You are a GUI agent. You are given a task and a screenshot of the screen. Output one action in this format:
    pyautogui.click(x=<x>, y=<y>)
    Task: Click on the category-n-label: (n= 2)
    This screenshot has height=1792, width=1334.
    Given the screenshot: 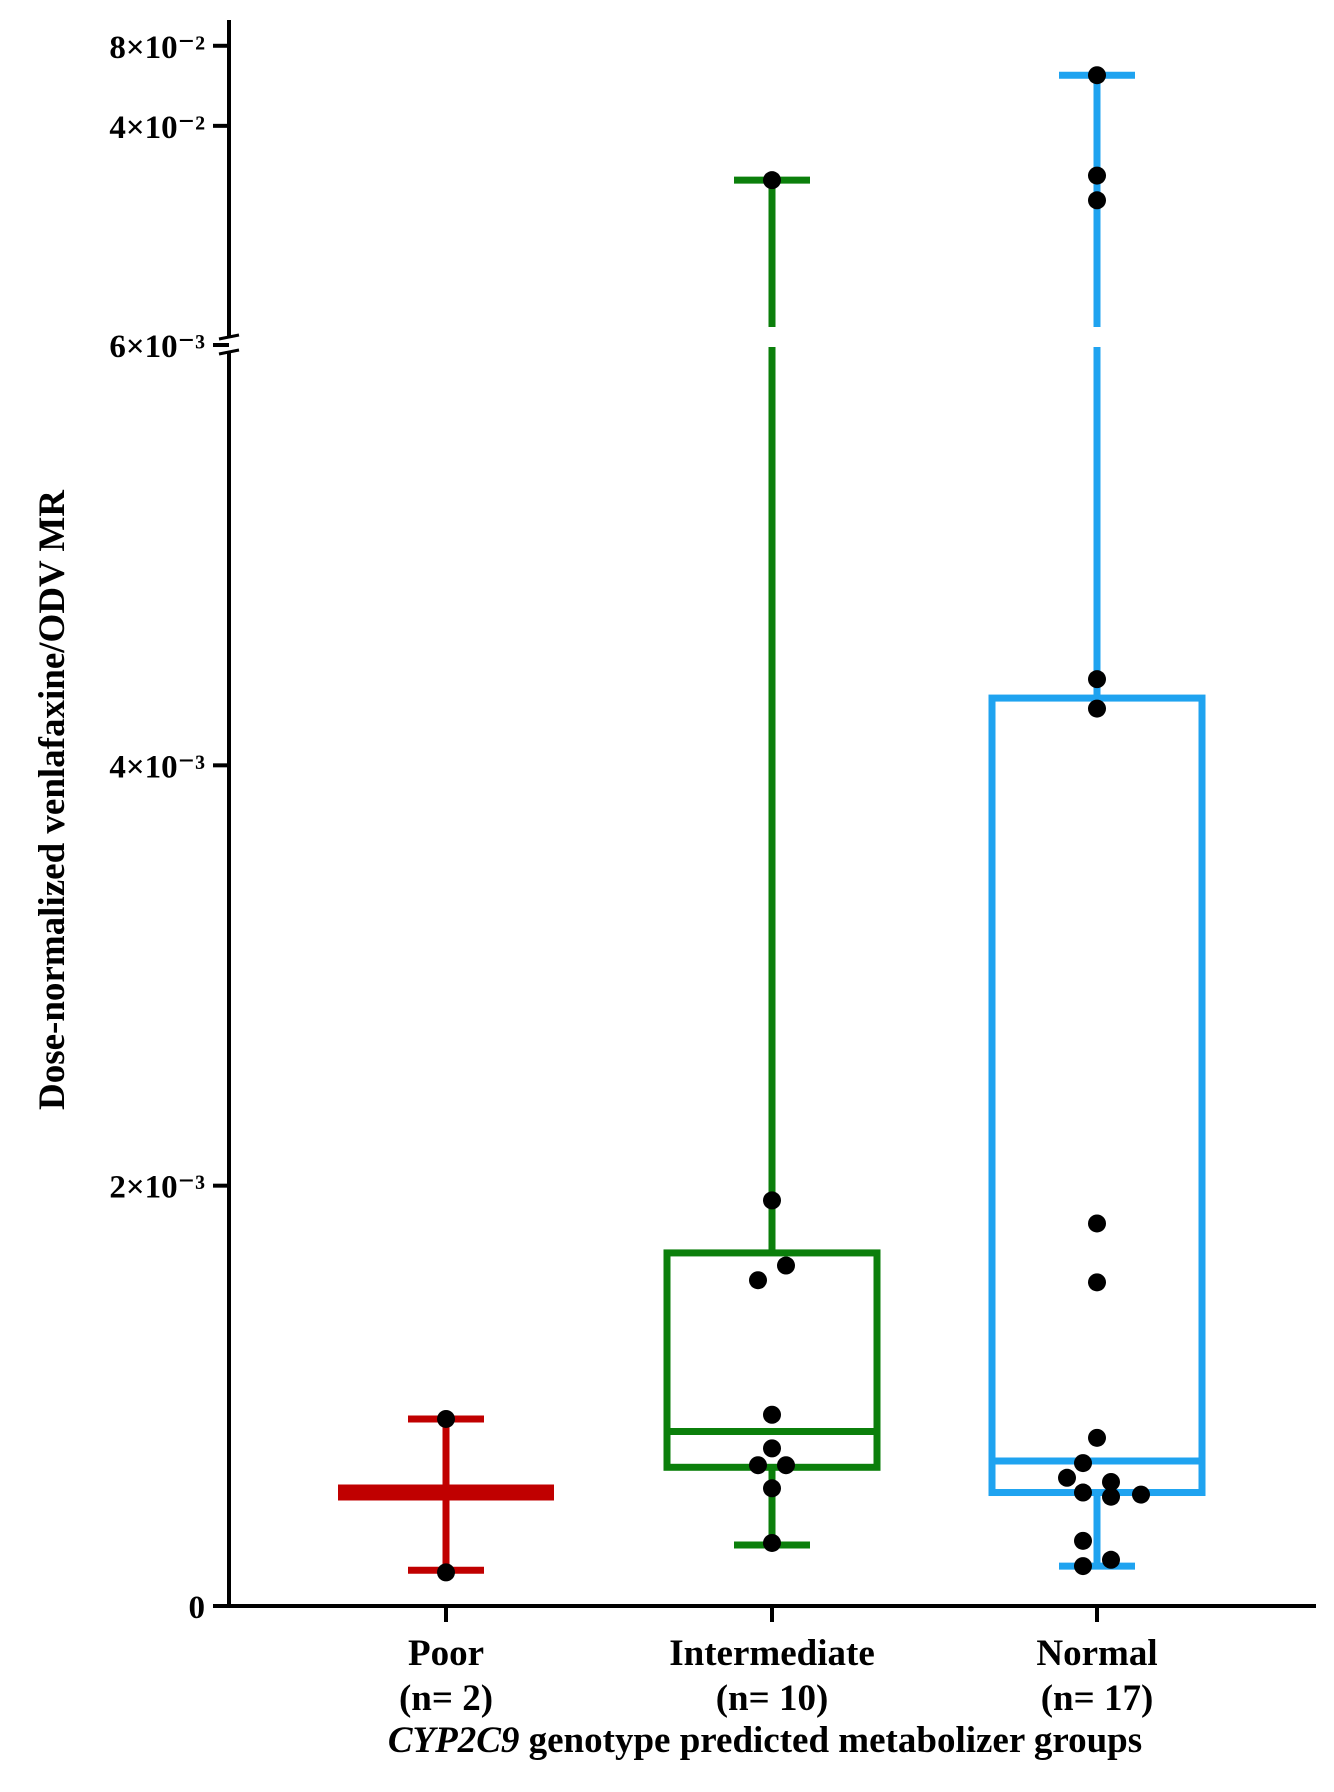 What is the action you would take?
    pyautogui.click(x=446, y=1698)
    